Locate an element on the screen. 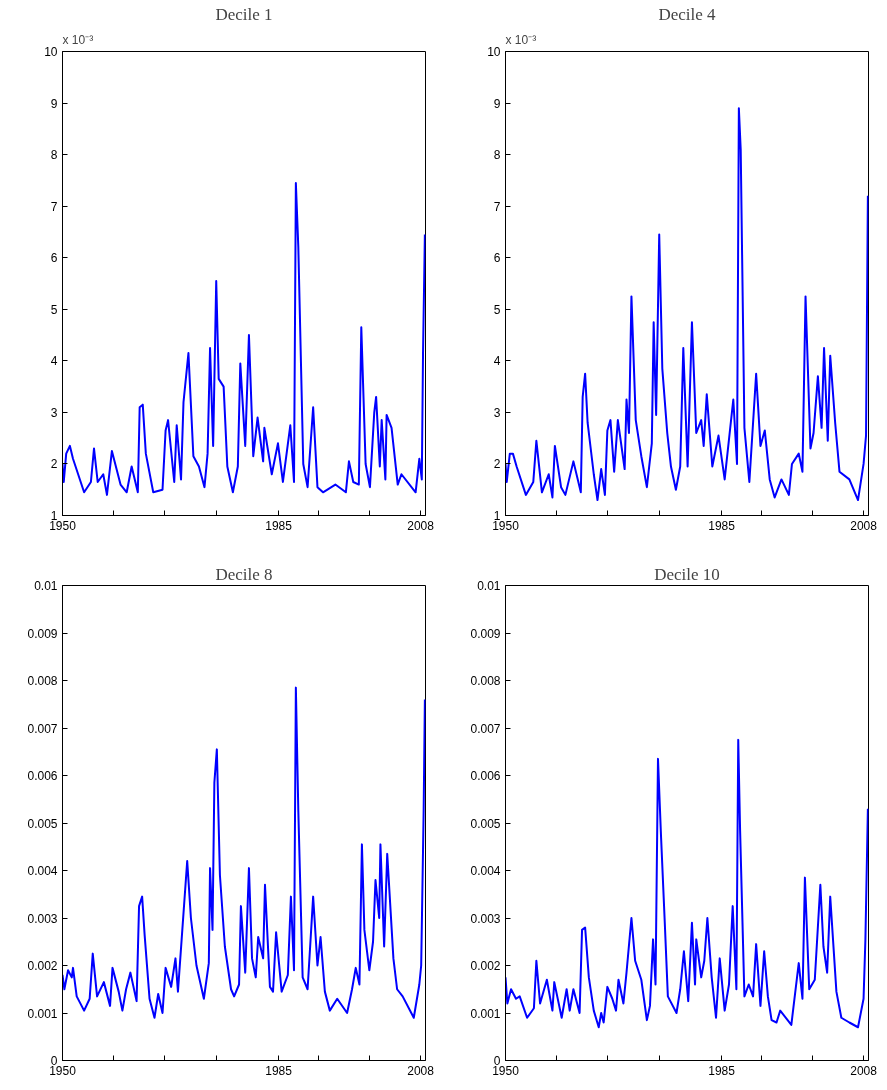  chart-title: Decile 10 is located at coordinates (687, 574).